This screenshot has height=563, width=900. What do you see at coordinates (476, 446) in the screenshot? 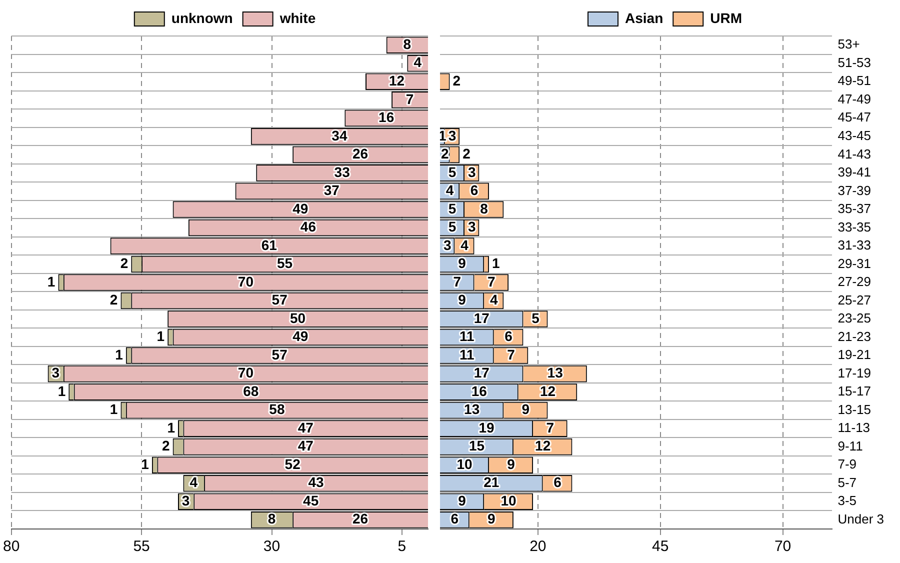
I see `data-label: 15` at bounding box center [476, 446].